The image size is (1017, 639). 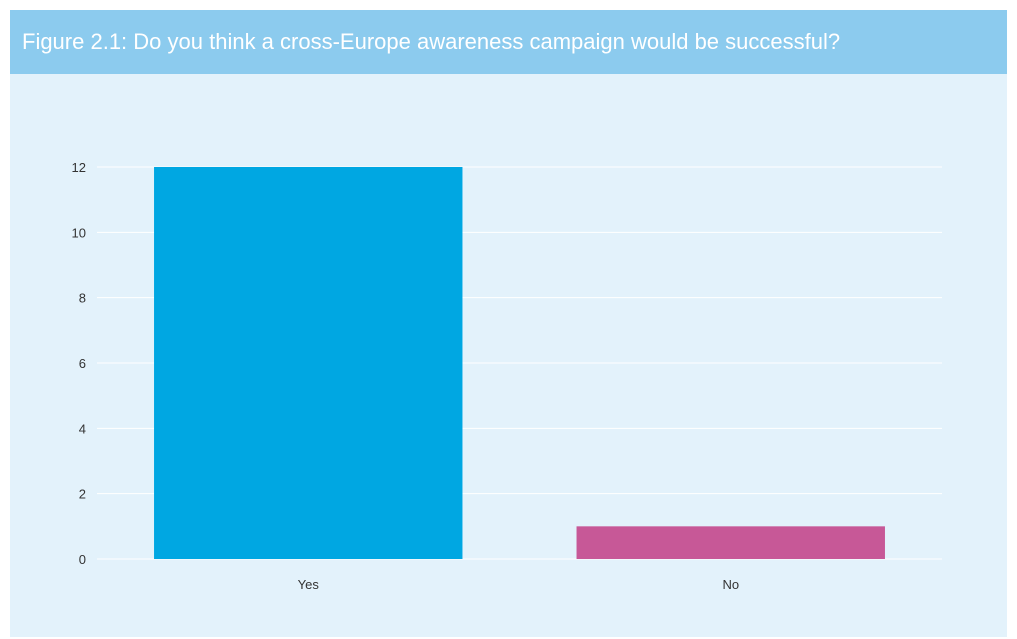 I want to click on y-tick-label: 8, so click(x=82, y=298).